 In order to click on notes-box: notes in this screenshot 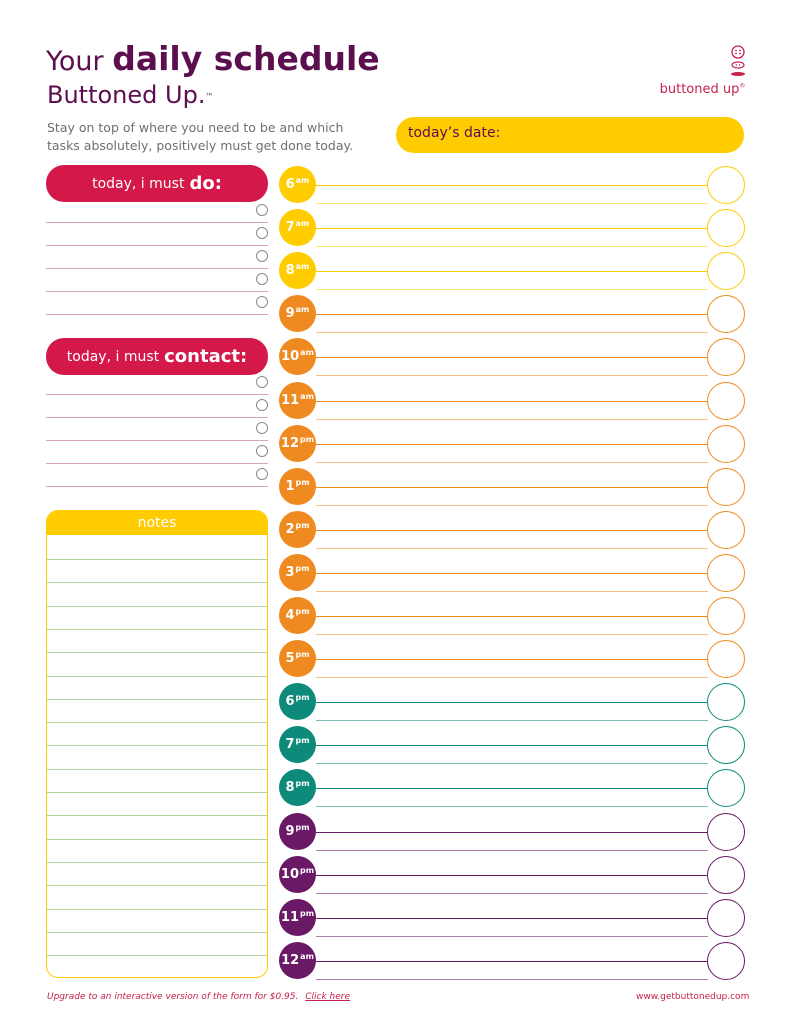, I will do `click(157, 744)`.